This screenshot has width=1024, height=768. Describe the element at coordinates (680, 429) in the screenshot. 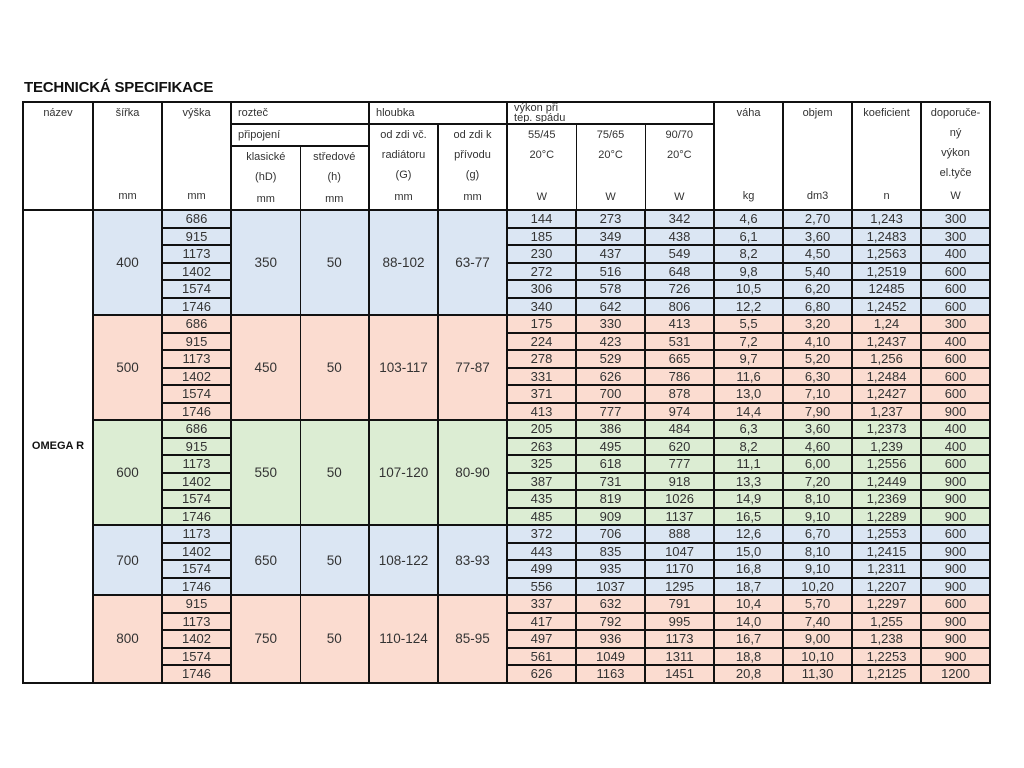

I see `output-90-70-cell: 484` at that location.